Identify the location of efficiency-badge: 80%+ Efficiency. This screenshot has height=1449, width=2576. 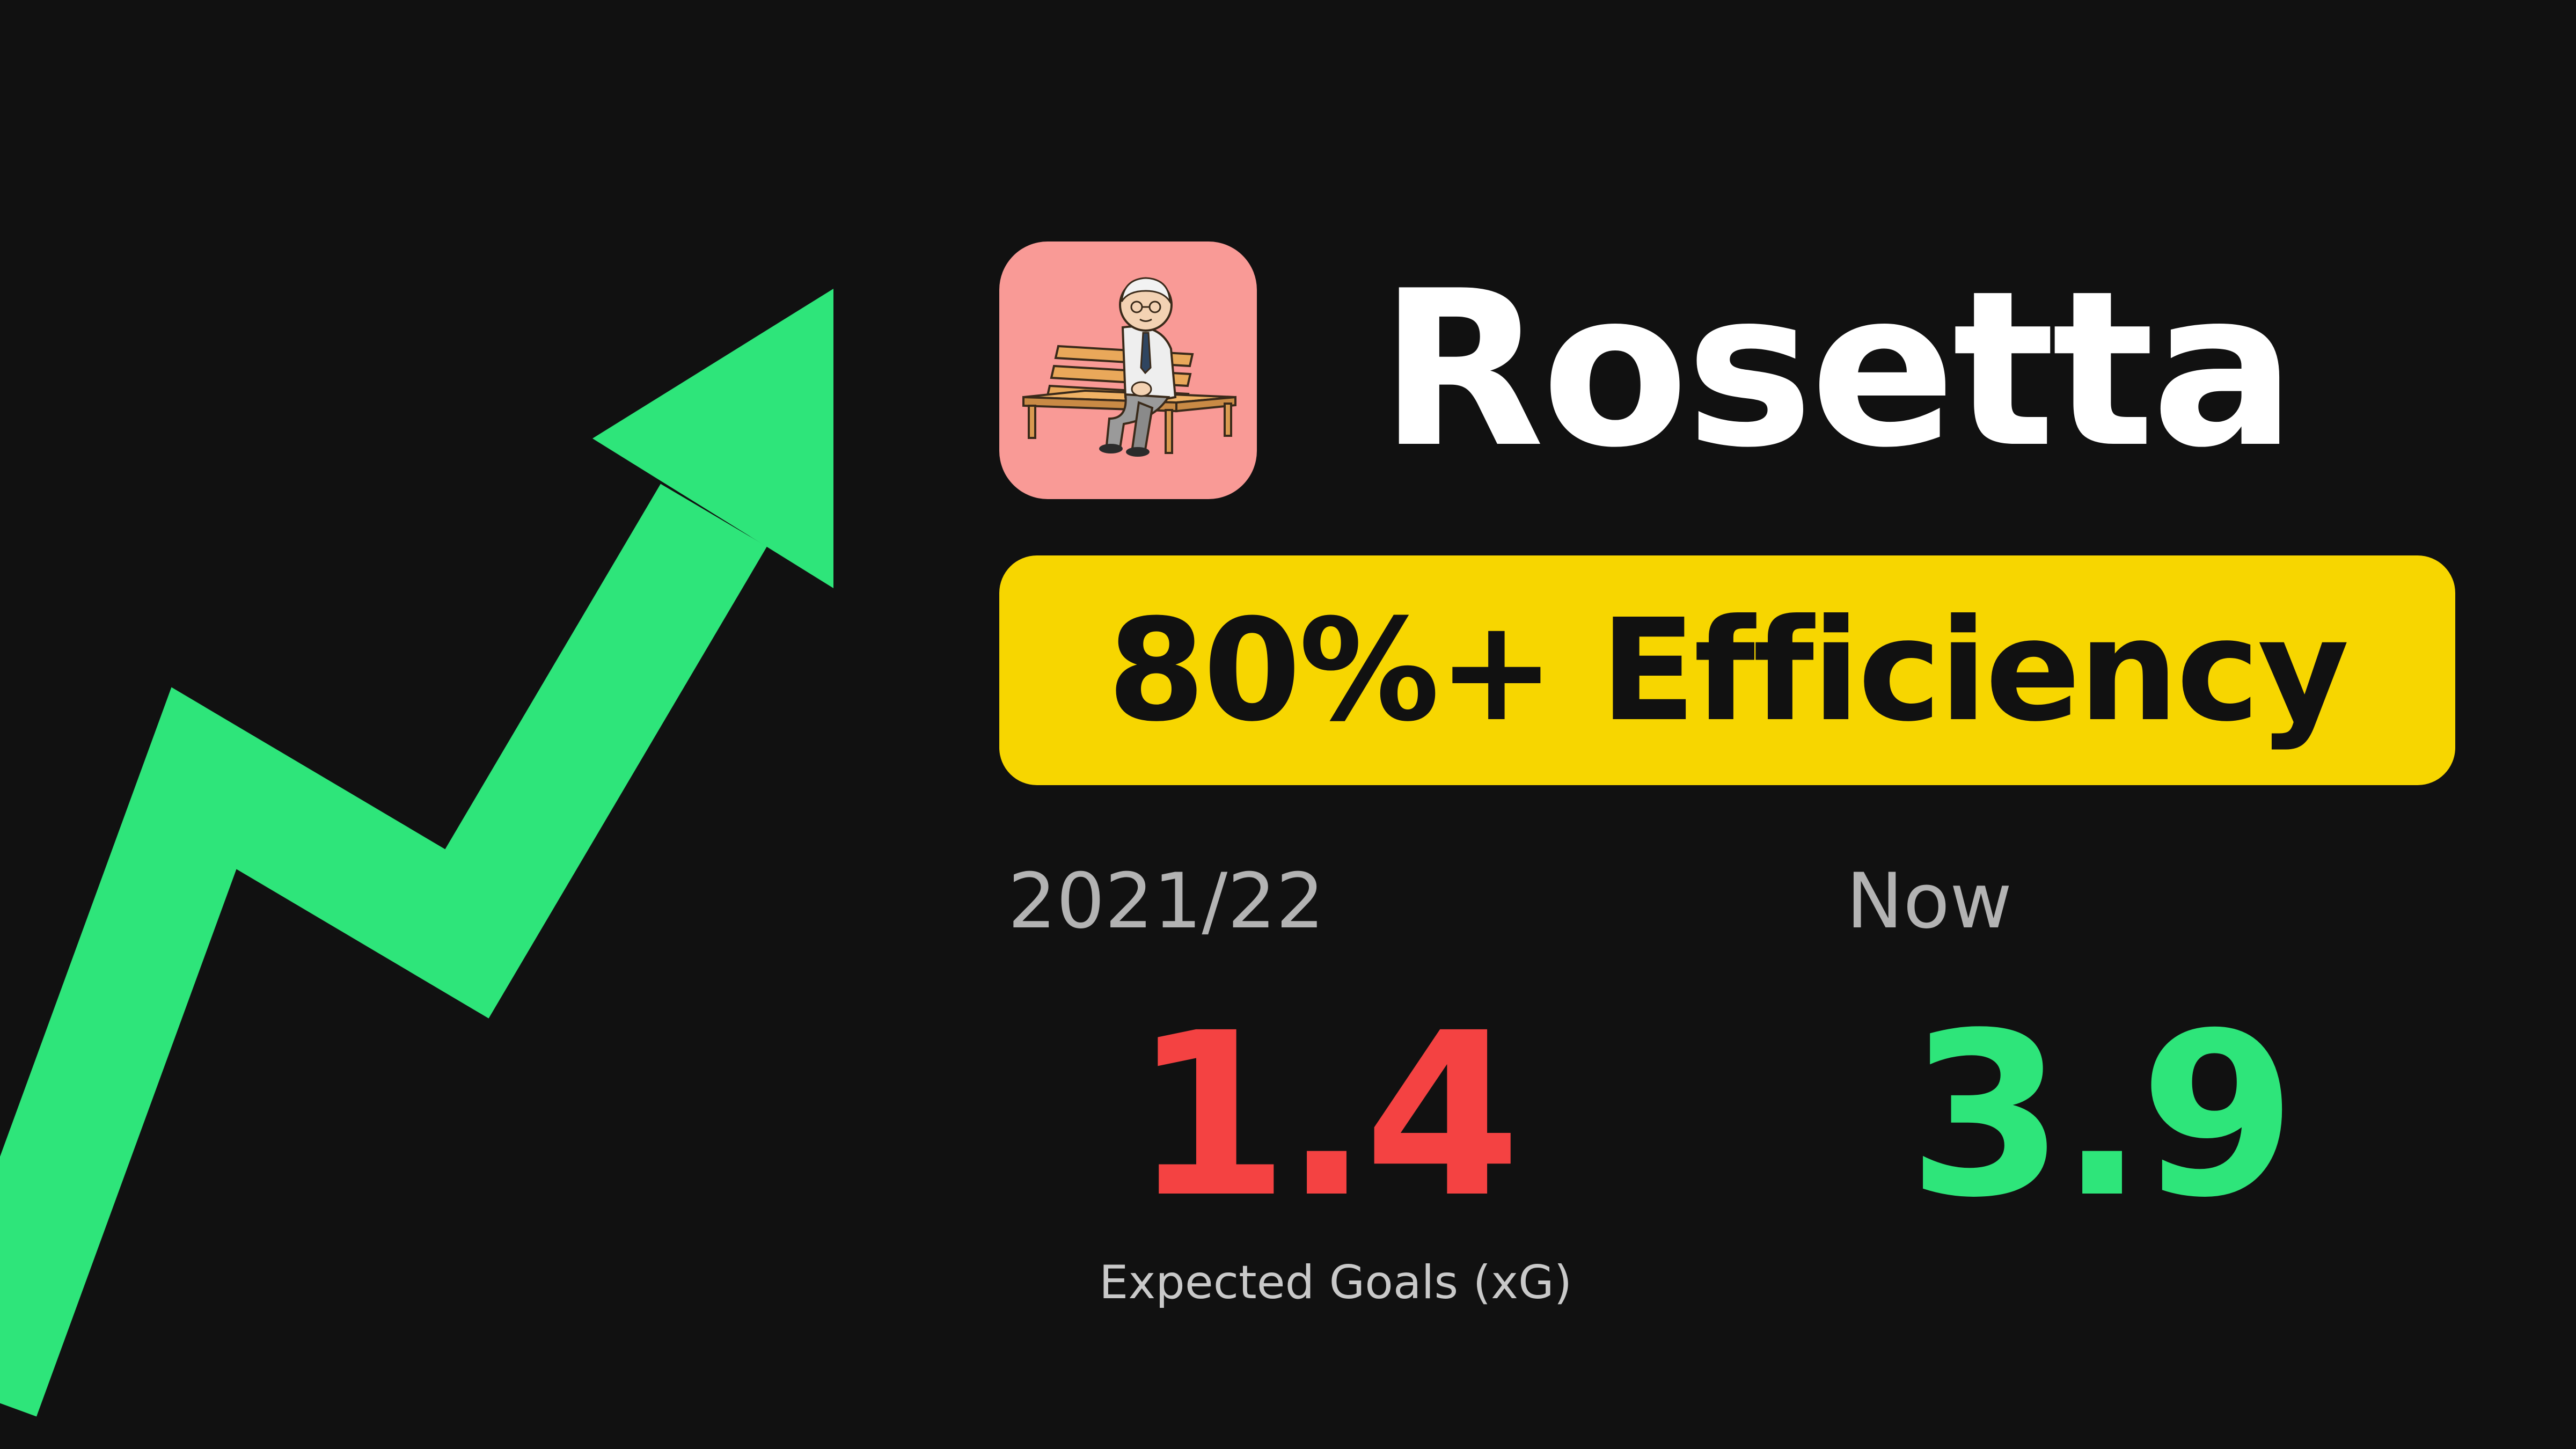
(1727, 670).